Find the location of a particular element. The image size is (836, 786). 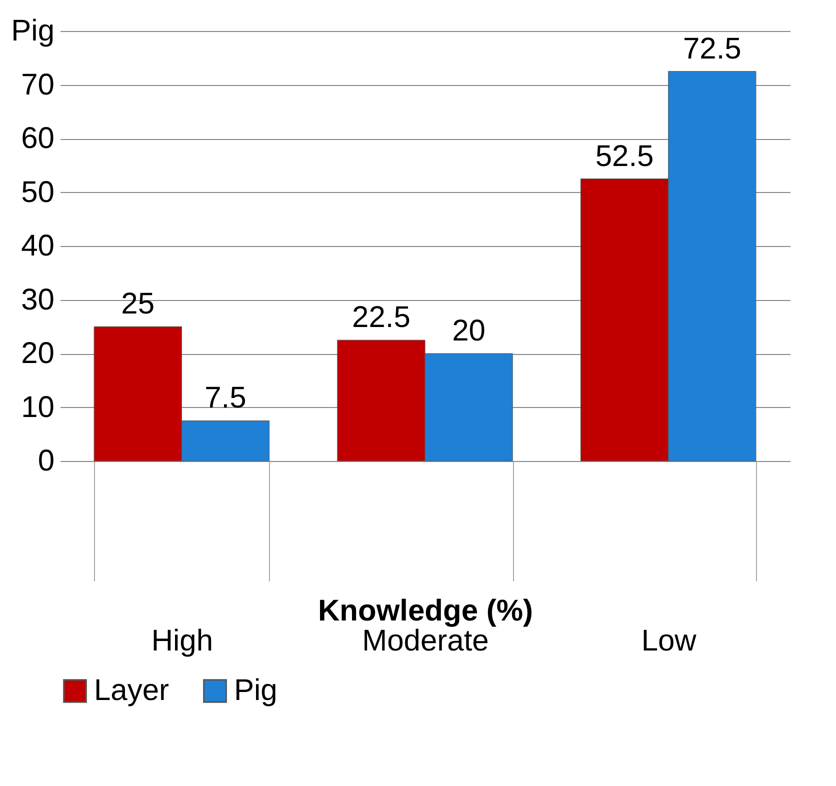

data-label: 25 is located at coordinates (138, 304).